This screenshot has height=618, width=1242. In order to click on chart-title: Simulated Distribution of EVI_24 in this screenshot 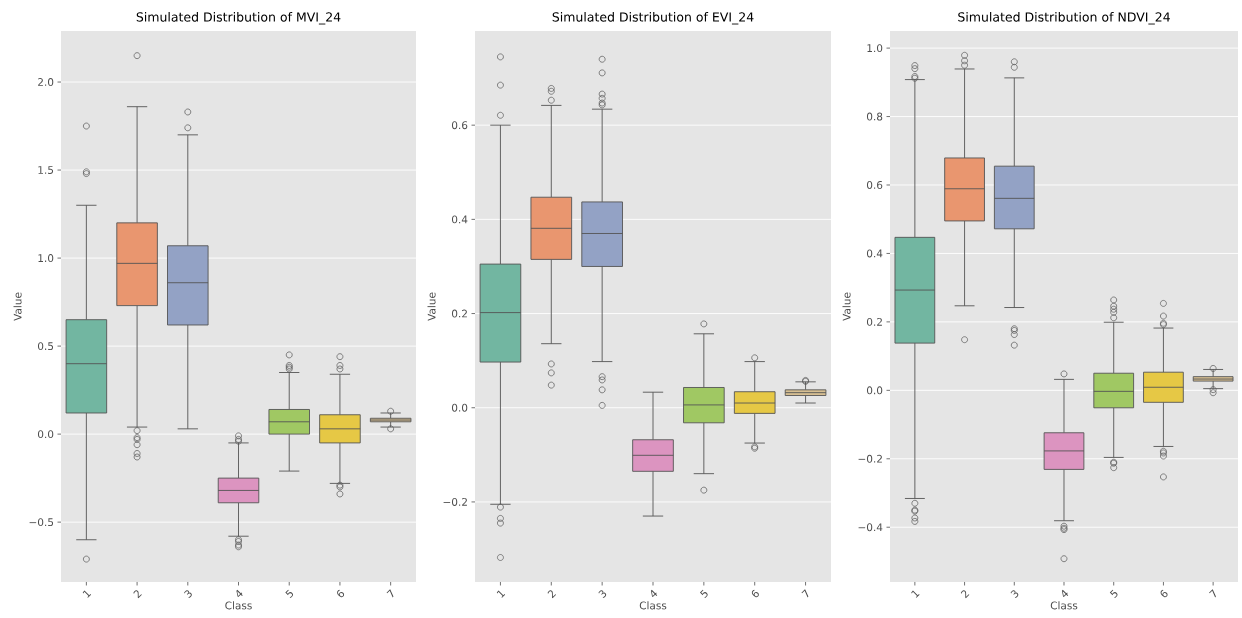, I will do `click(653, 18)`.